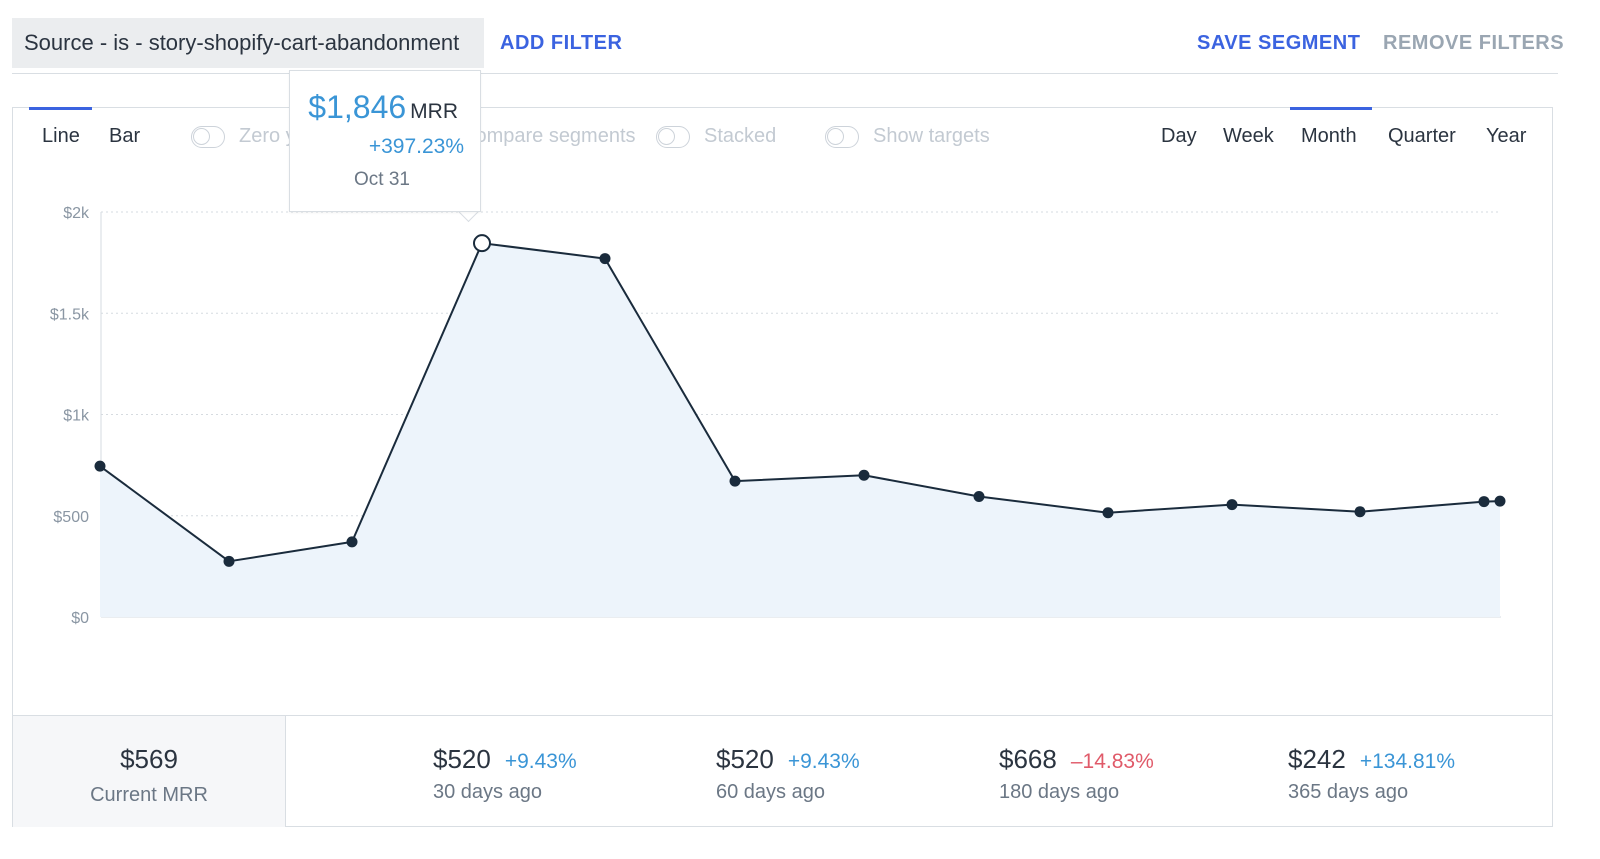 Image resolution: width=1600 pixels, height=859 pixels. I want to click on toggle-label: Show targets, so click(931, 136).